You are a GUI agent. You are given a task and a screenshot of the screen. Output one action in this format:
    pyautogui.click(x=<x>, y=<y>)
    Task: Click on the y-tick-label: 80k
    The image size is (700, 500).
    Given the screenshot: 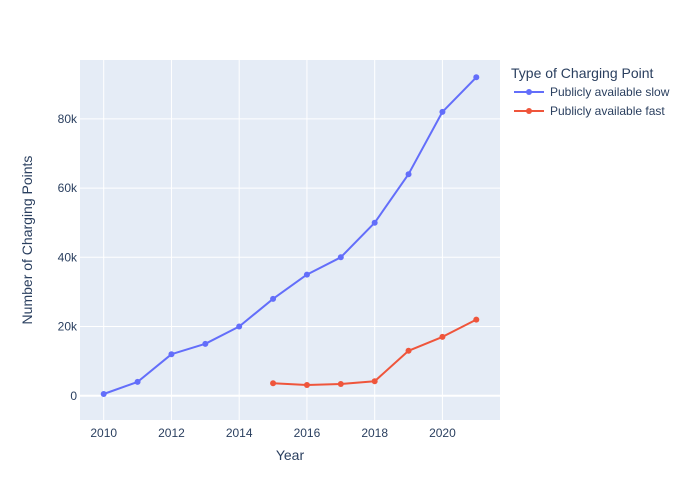 What is the action you would take?
    pyautogui.click(x=68, y=119)
    